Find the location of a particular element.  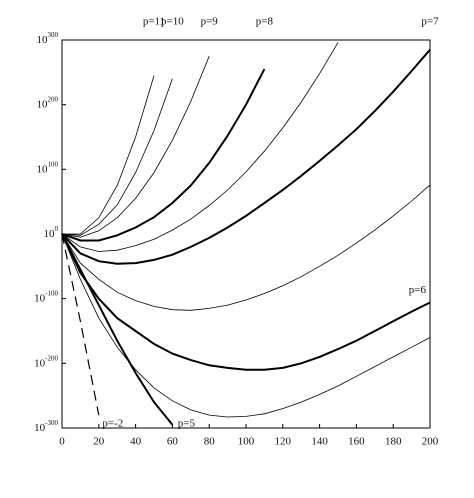

x-tick-label: 0 is located at coordinates (62, 442).